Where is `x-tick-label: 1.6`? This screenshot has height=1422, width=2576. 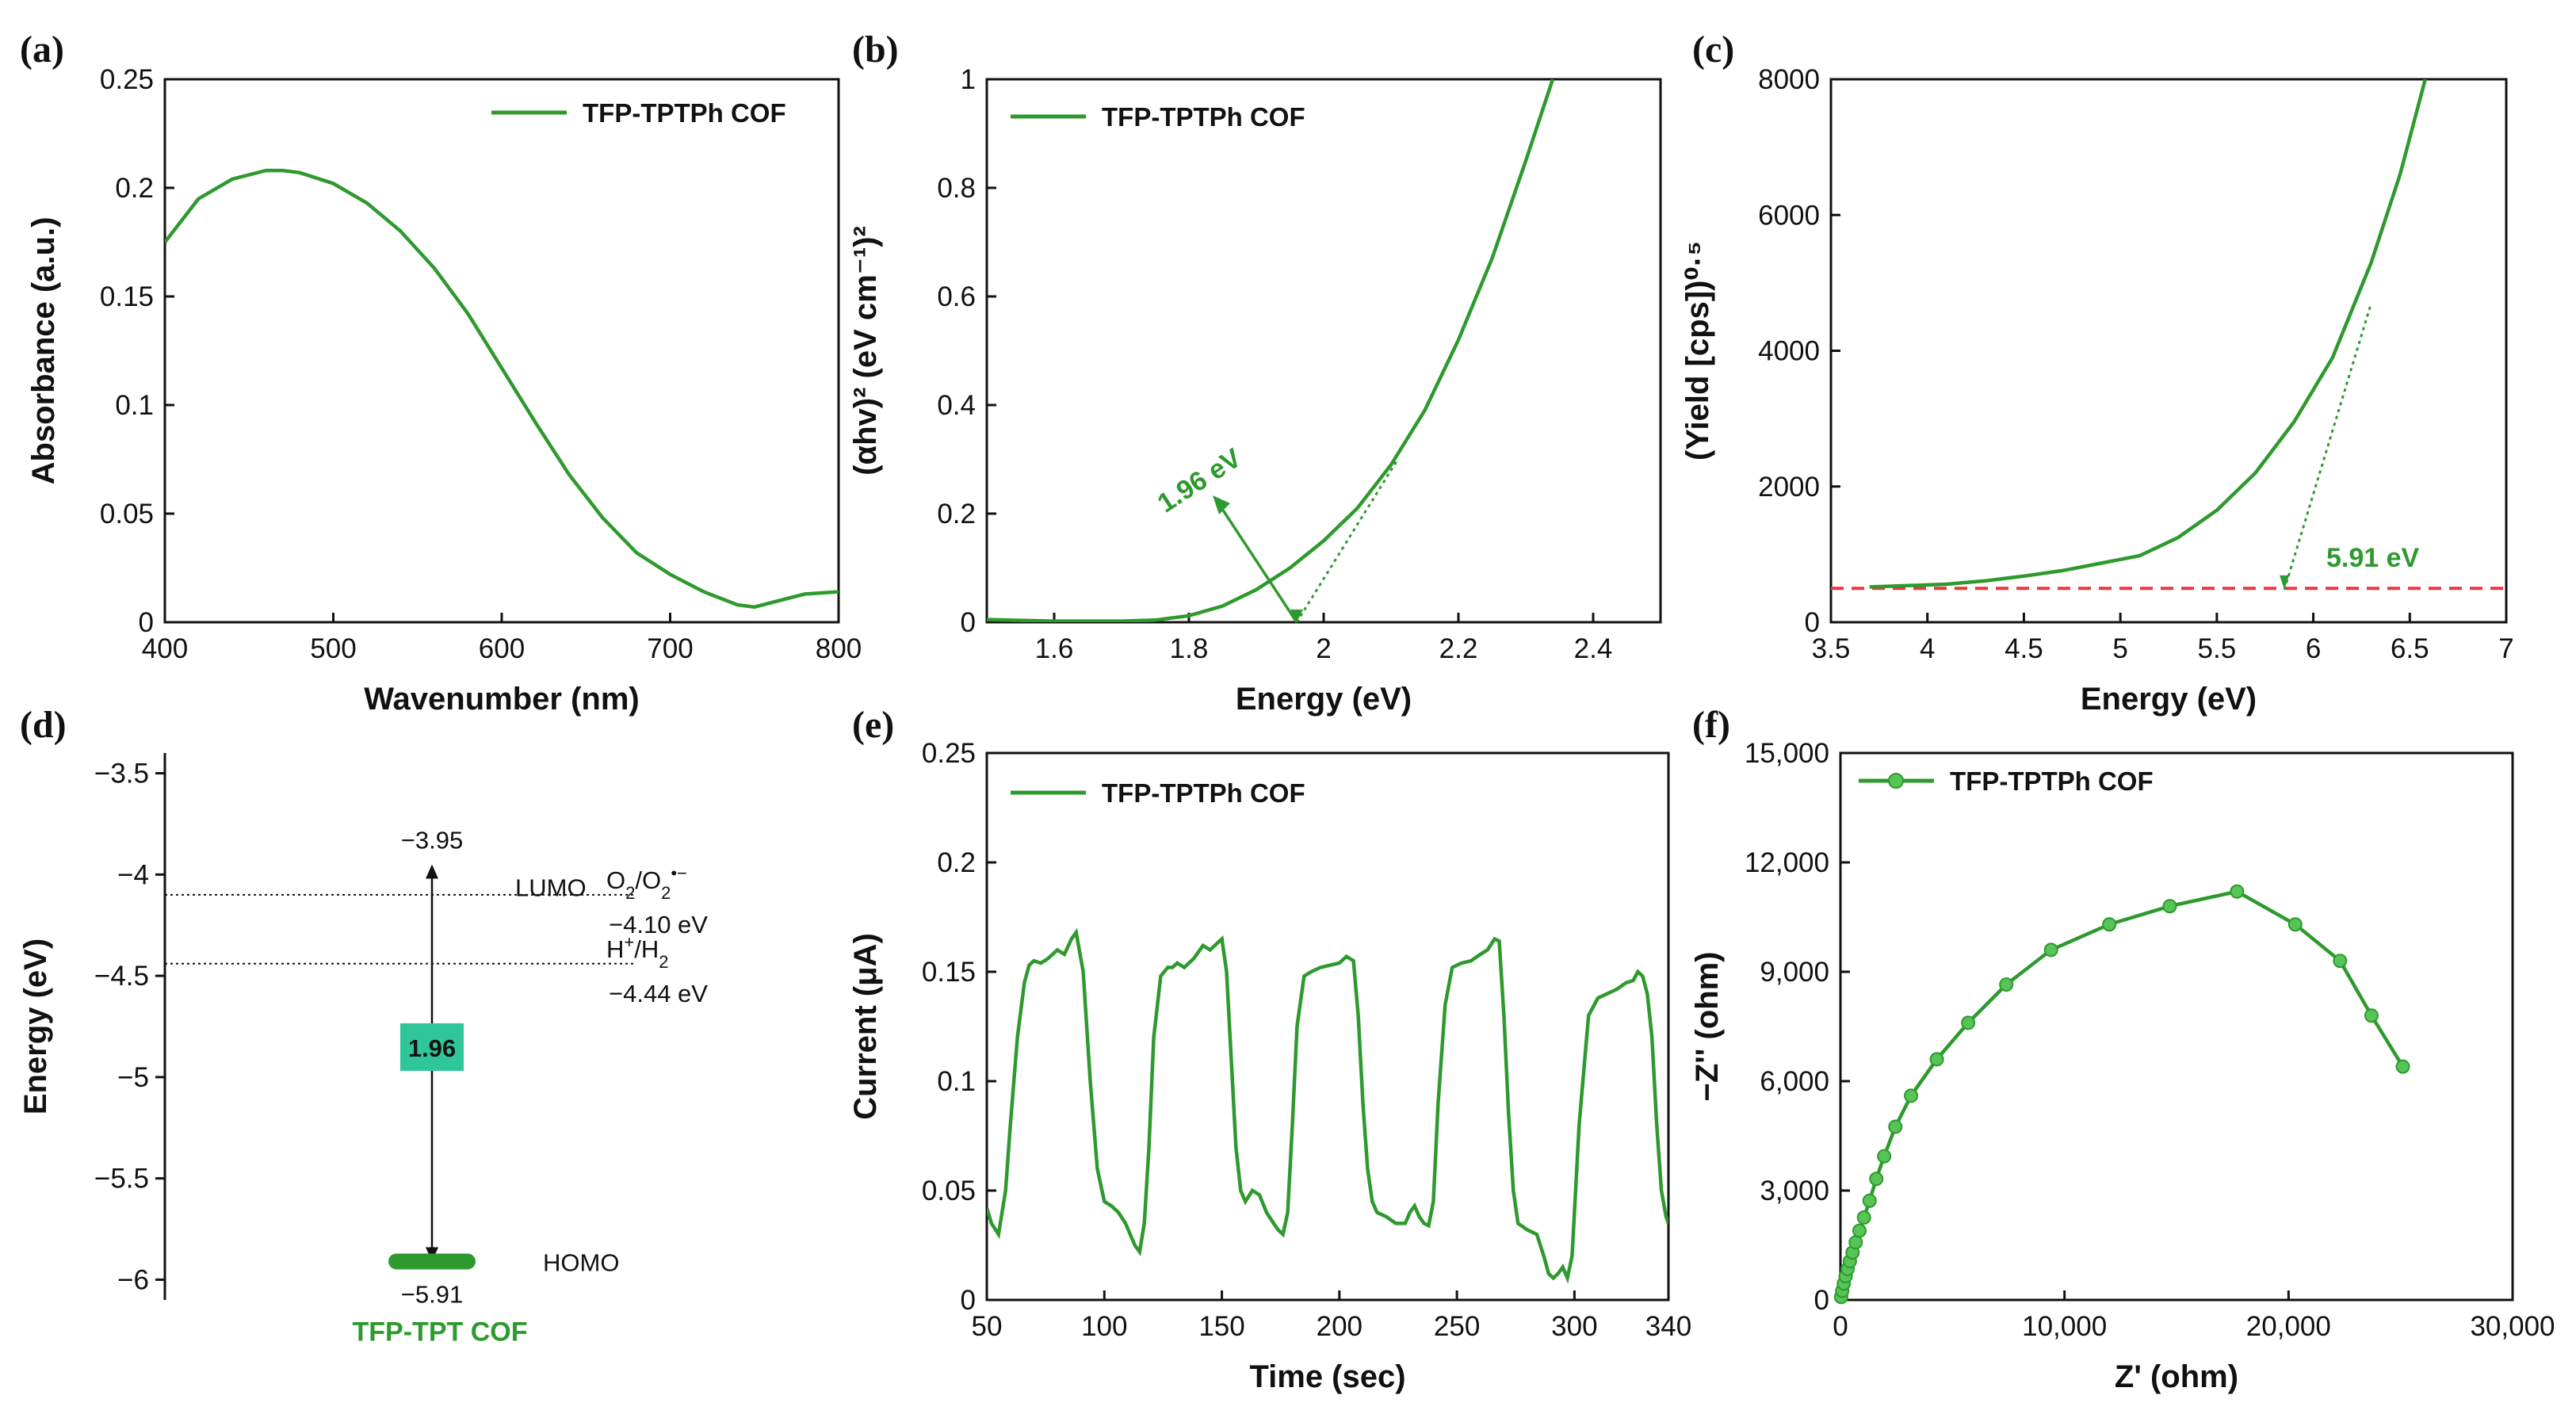 x-tick-label: 1.6 is located at coordinates (1054, 648).